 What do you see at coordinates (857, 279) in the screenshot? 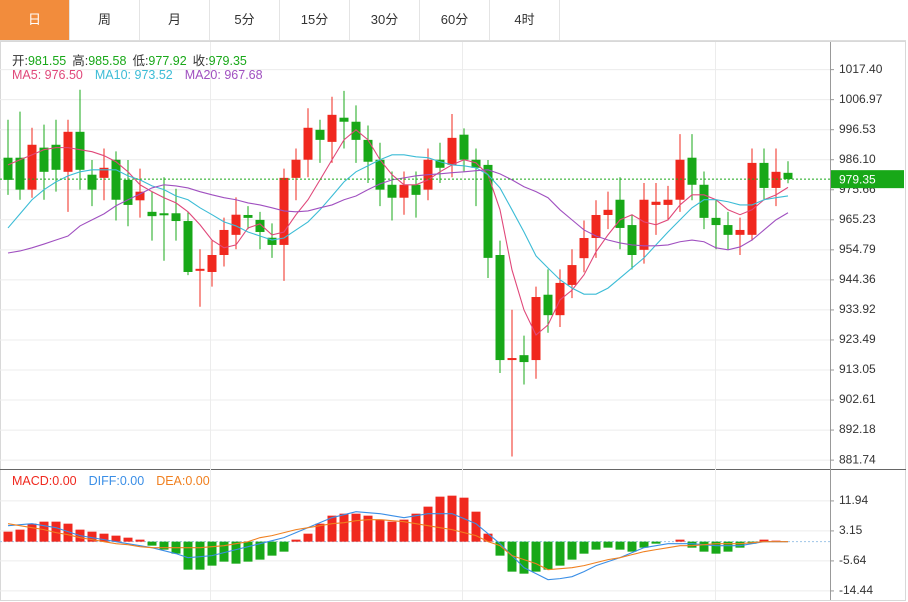
I see `y-tick-label: 944.36` at bounding box center [857, 279].